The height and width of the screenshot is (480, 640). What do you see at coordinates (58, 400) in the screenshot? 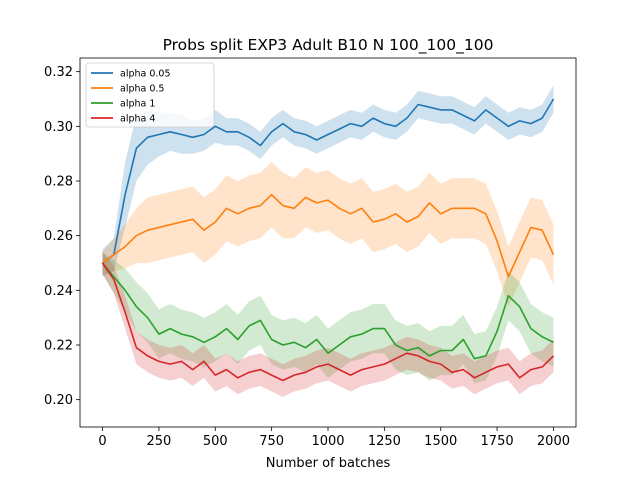
I see `y-tick-label: 0.20` at bounding box center [58, 400].